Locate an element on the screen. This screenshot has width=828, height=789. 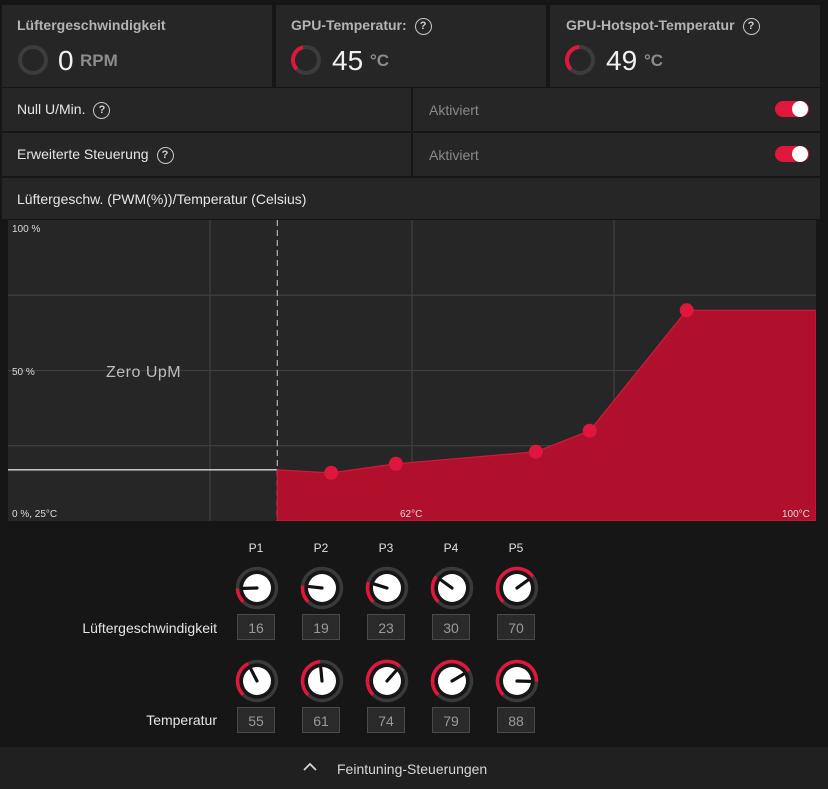
point-label-p4: P4 is located at coordinates (451, 548).